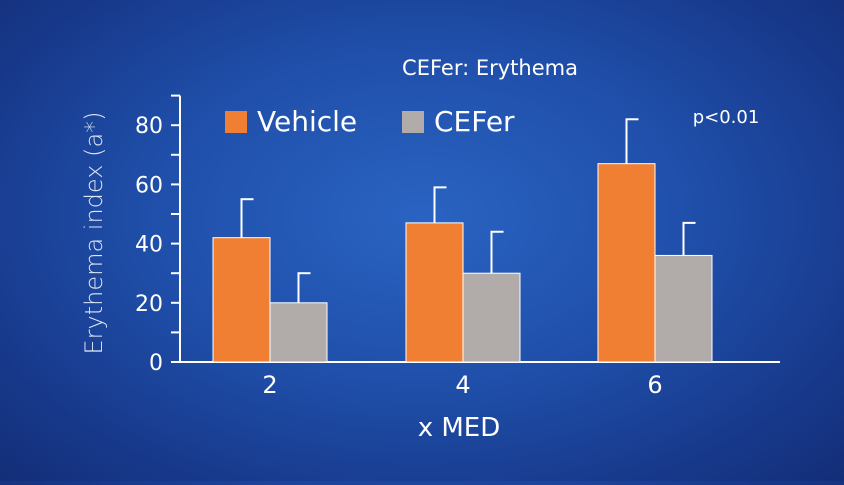 The image size is (844, 485). Describe the element at coordinates (490, 68) in the screenshot. I see `chart-title: CEFer: Erythema` at that location.